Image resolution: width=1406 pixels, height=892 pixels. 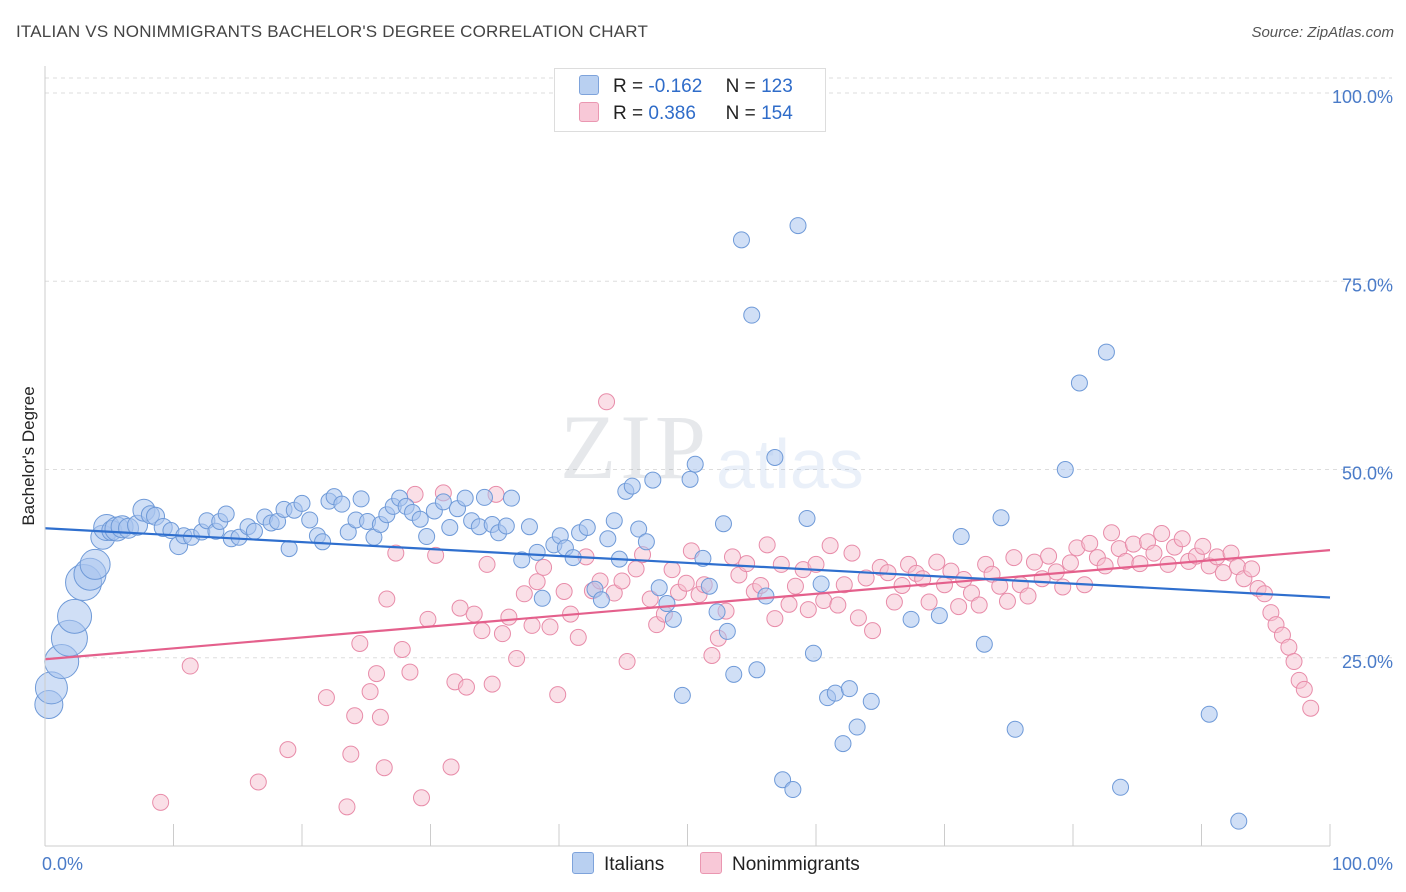 I want to click on italians-legend-label: Italians, so click(x=634, y=864).